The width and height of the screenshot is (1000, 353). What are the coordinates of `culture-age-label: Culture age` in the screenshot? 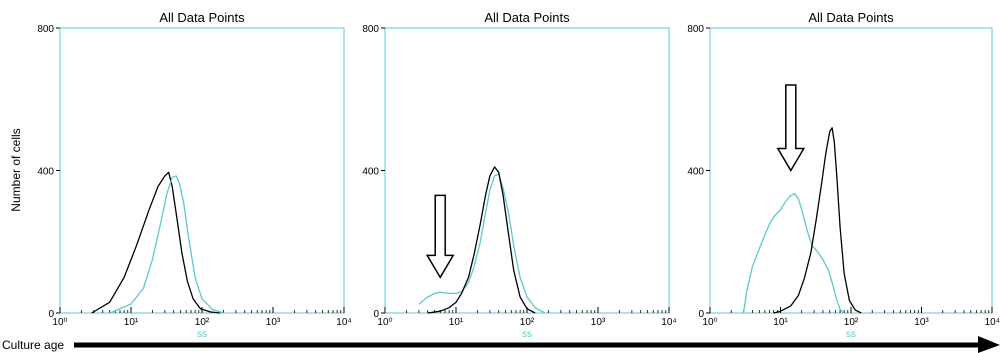 It's located at (33, 345).